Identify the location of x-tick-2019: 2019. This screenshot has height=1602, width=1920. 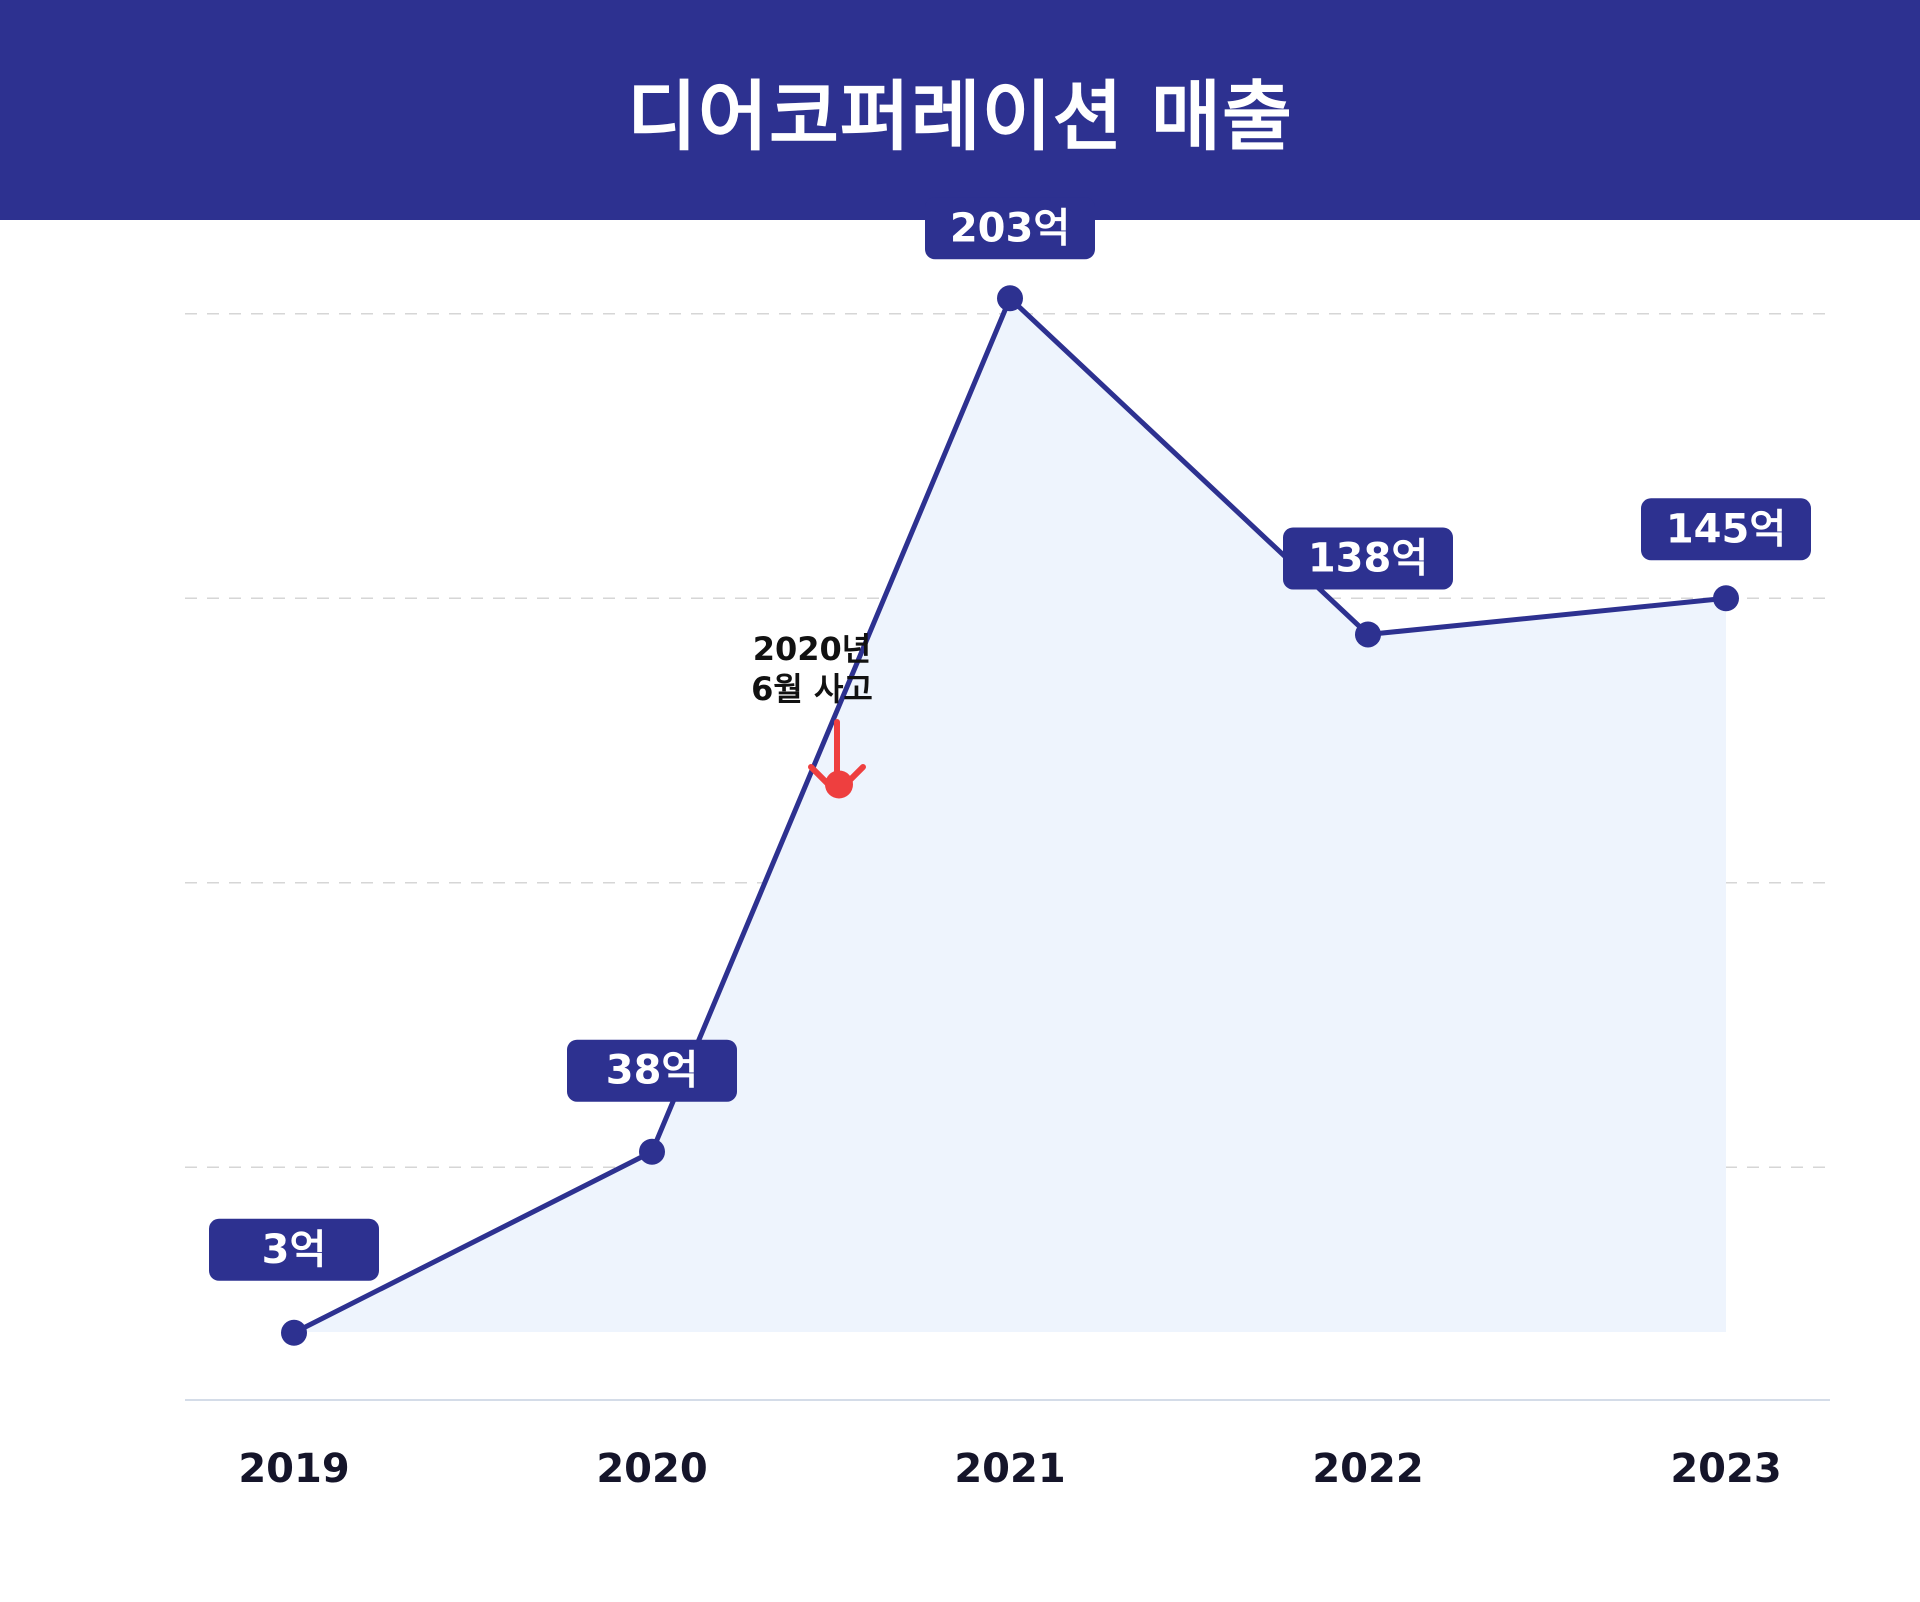
(293, 1469).